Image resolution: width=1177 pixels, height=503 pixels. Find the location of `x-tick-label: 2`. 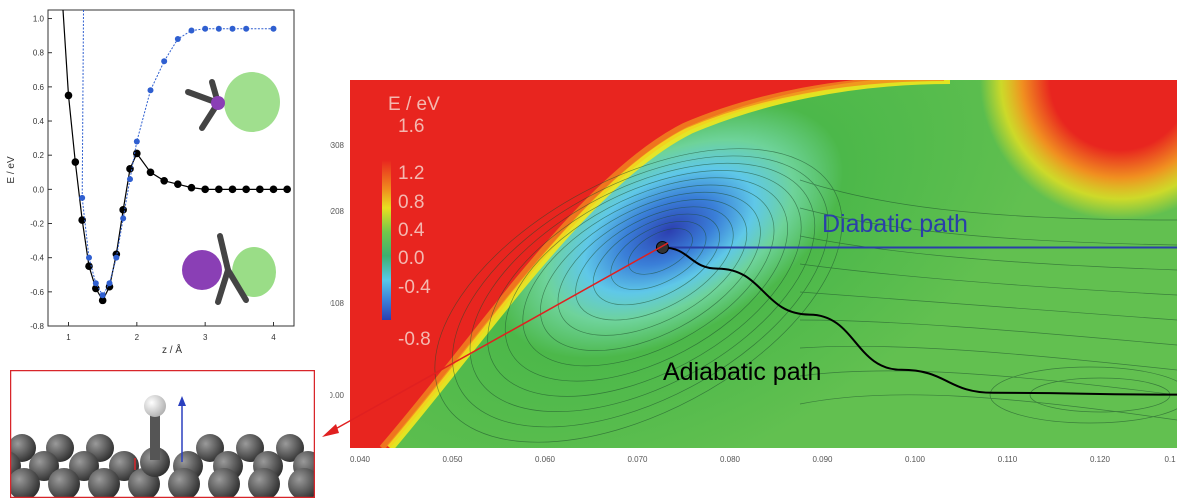

x-tick-label: 2 is located at coordinates (137, 337).